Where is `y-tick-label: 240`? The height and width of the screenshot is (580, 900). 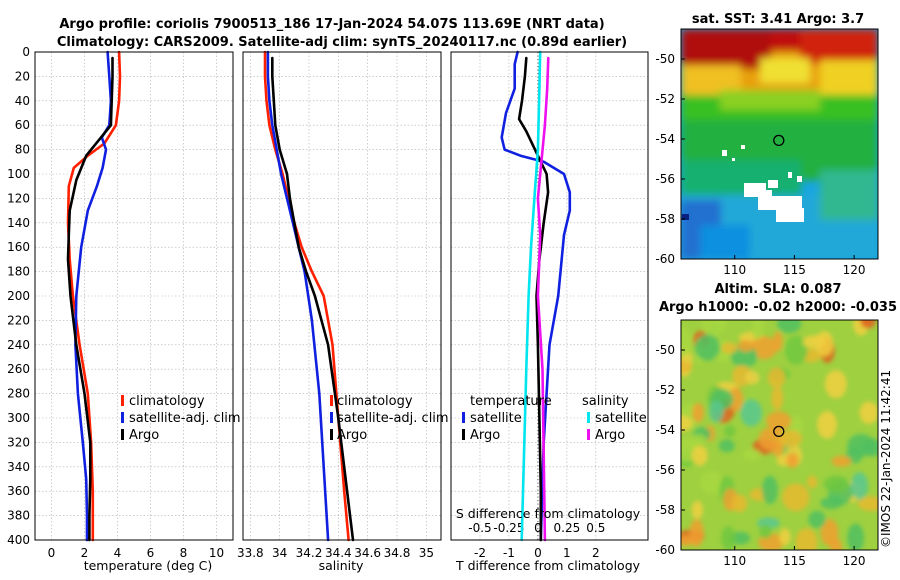 y-tick-label: 240 is located at coordinates (18, 345).